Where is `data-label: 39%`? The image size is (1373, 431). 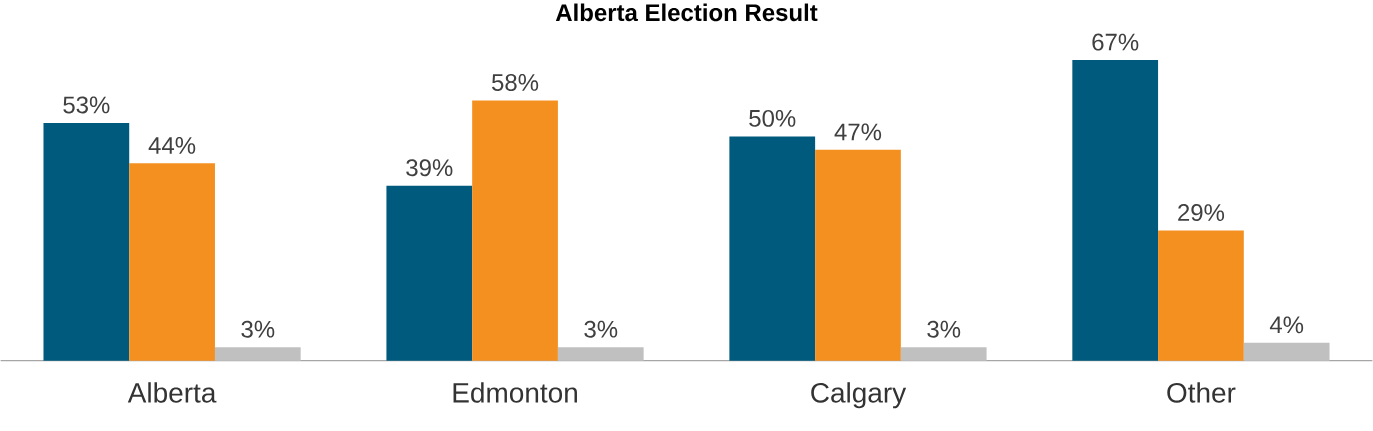 data-label: 39% is located at coordinates (429, 168).